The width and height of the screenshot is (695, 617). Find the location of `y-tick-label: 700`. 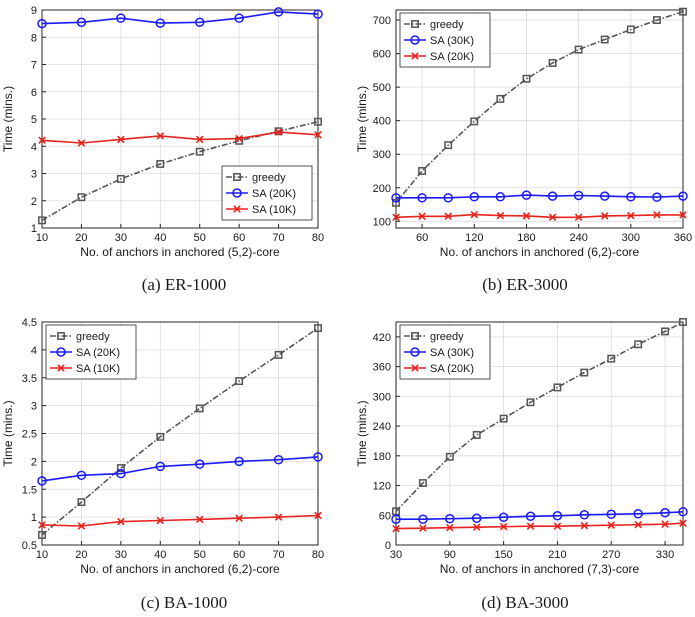

y-tick-label: 700 is located at coordinates (382, 21).